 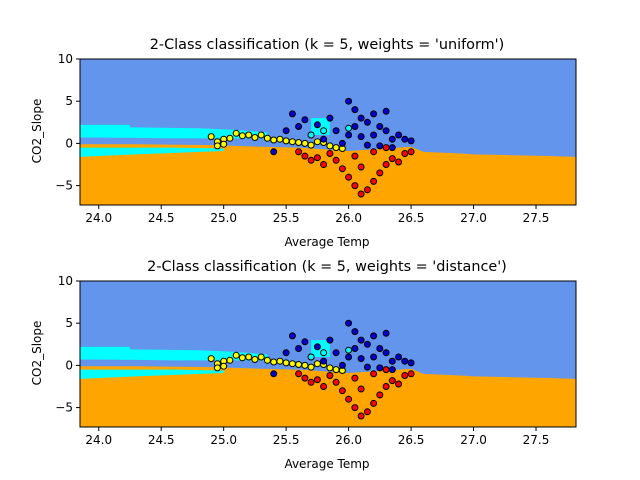 I want to click on x-tick-label: 25.5, so click(x=286, y=440).